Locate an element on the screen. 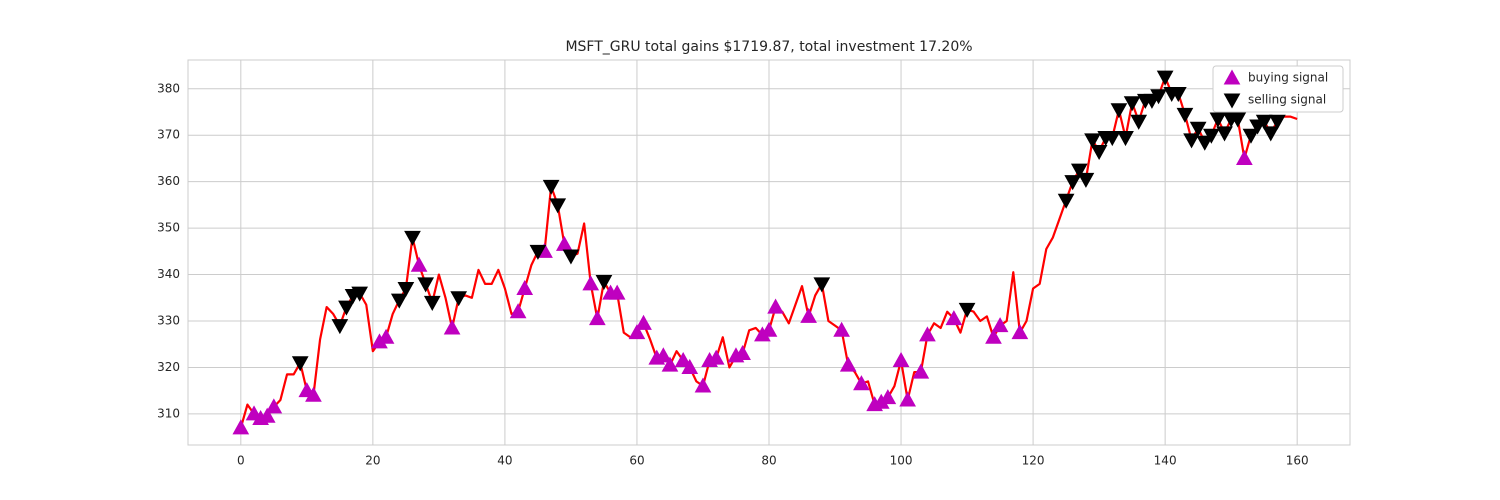 The height and width of the screenshot is (500, 1500). y-tick-label: 380 is located at coordinates (168, 88).